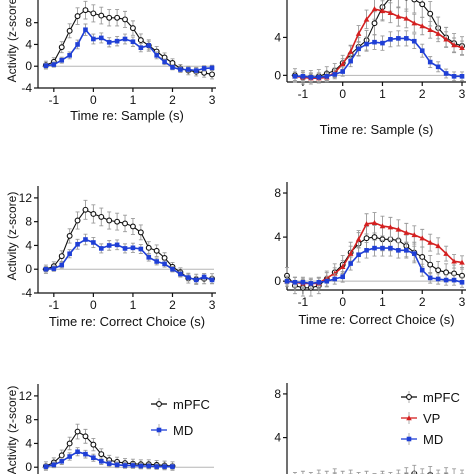  Describe the element at coordinates (53, 100) in the screenshot. I see `x-tick-label: -1` at that location.